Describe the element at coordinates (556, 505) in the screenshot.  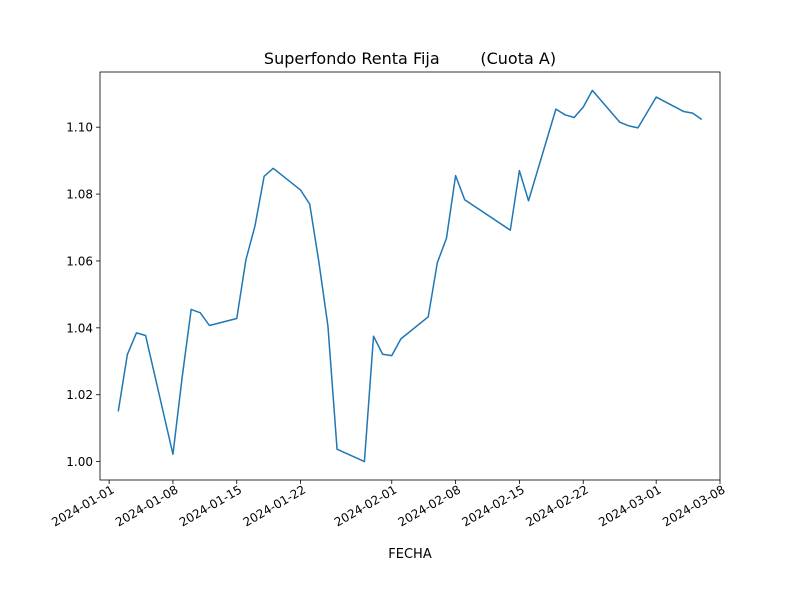
I see `x-tick-label: 2024-02-22` at that location.